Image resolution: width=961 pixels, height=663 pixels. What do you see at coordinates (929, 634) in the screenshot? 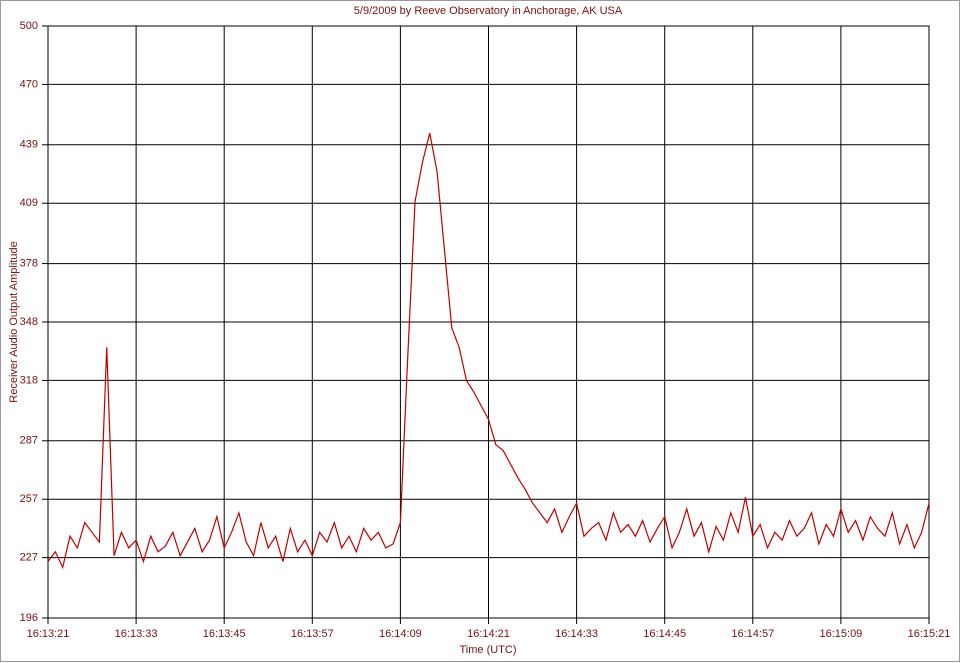
I see `x-tick-label: 16:15:21` at bounding box center [929, 634].